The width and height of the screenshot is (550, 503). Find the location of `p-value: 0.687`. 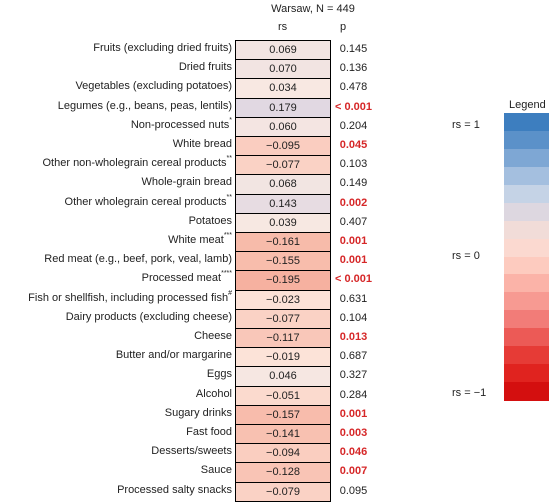

p-value: 0.687 is located at coordinates (353, 356).